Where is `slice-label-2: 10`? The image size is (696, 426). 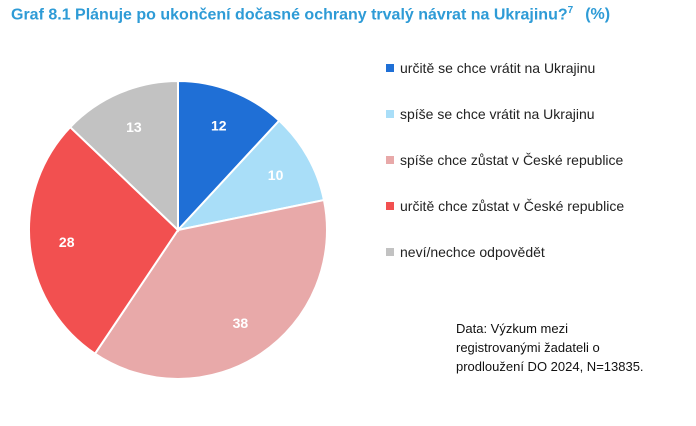 slice-label-2: 10 is located at coordinates (276, 175).